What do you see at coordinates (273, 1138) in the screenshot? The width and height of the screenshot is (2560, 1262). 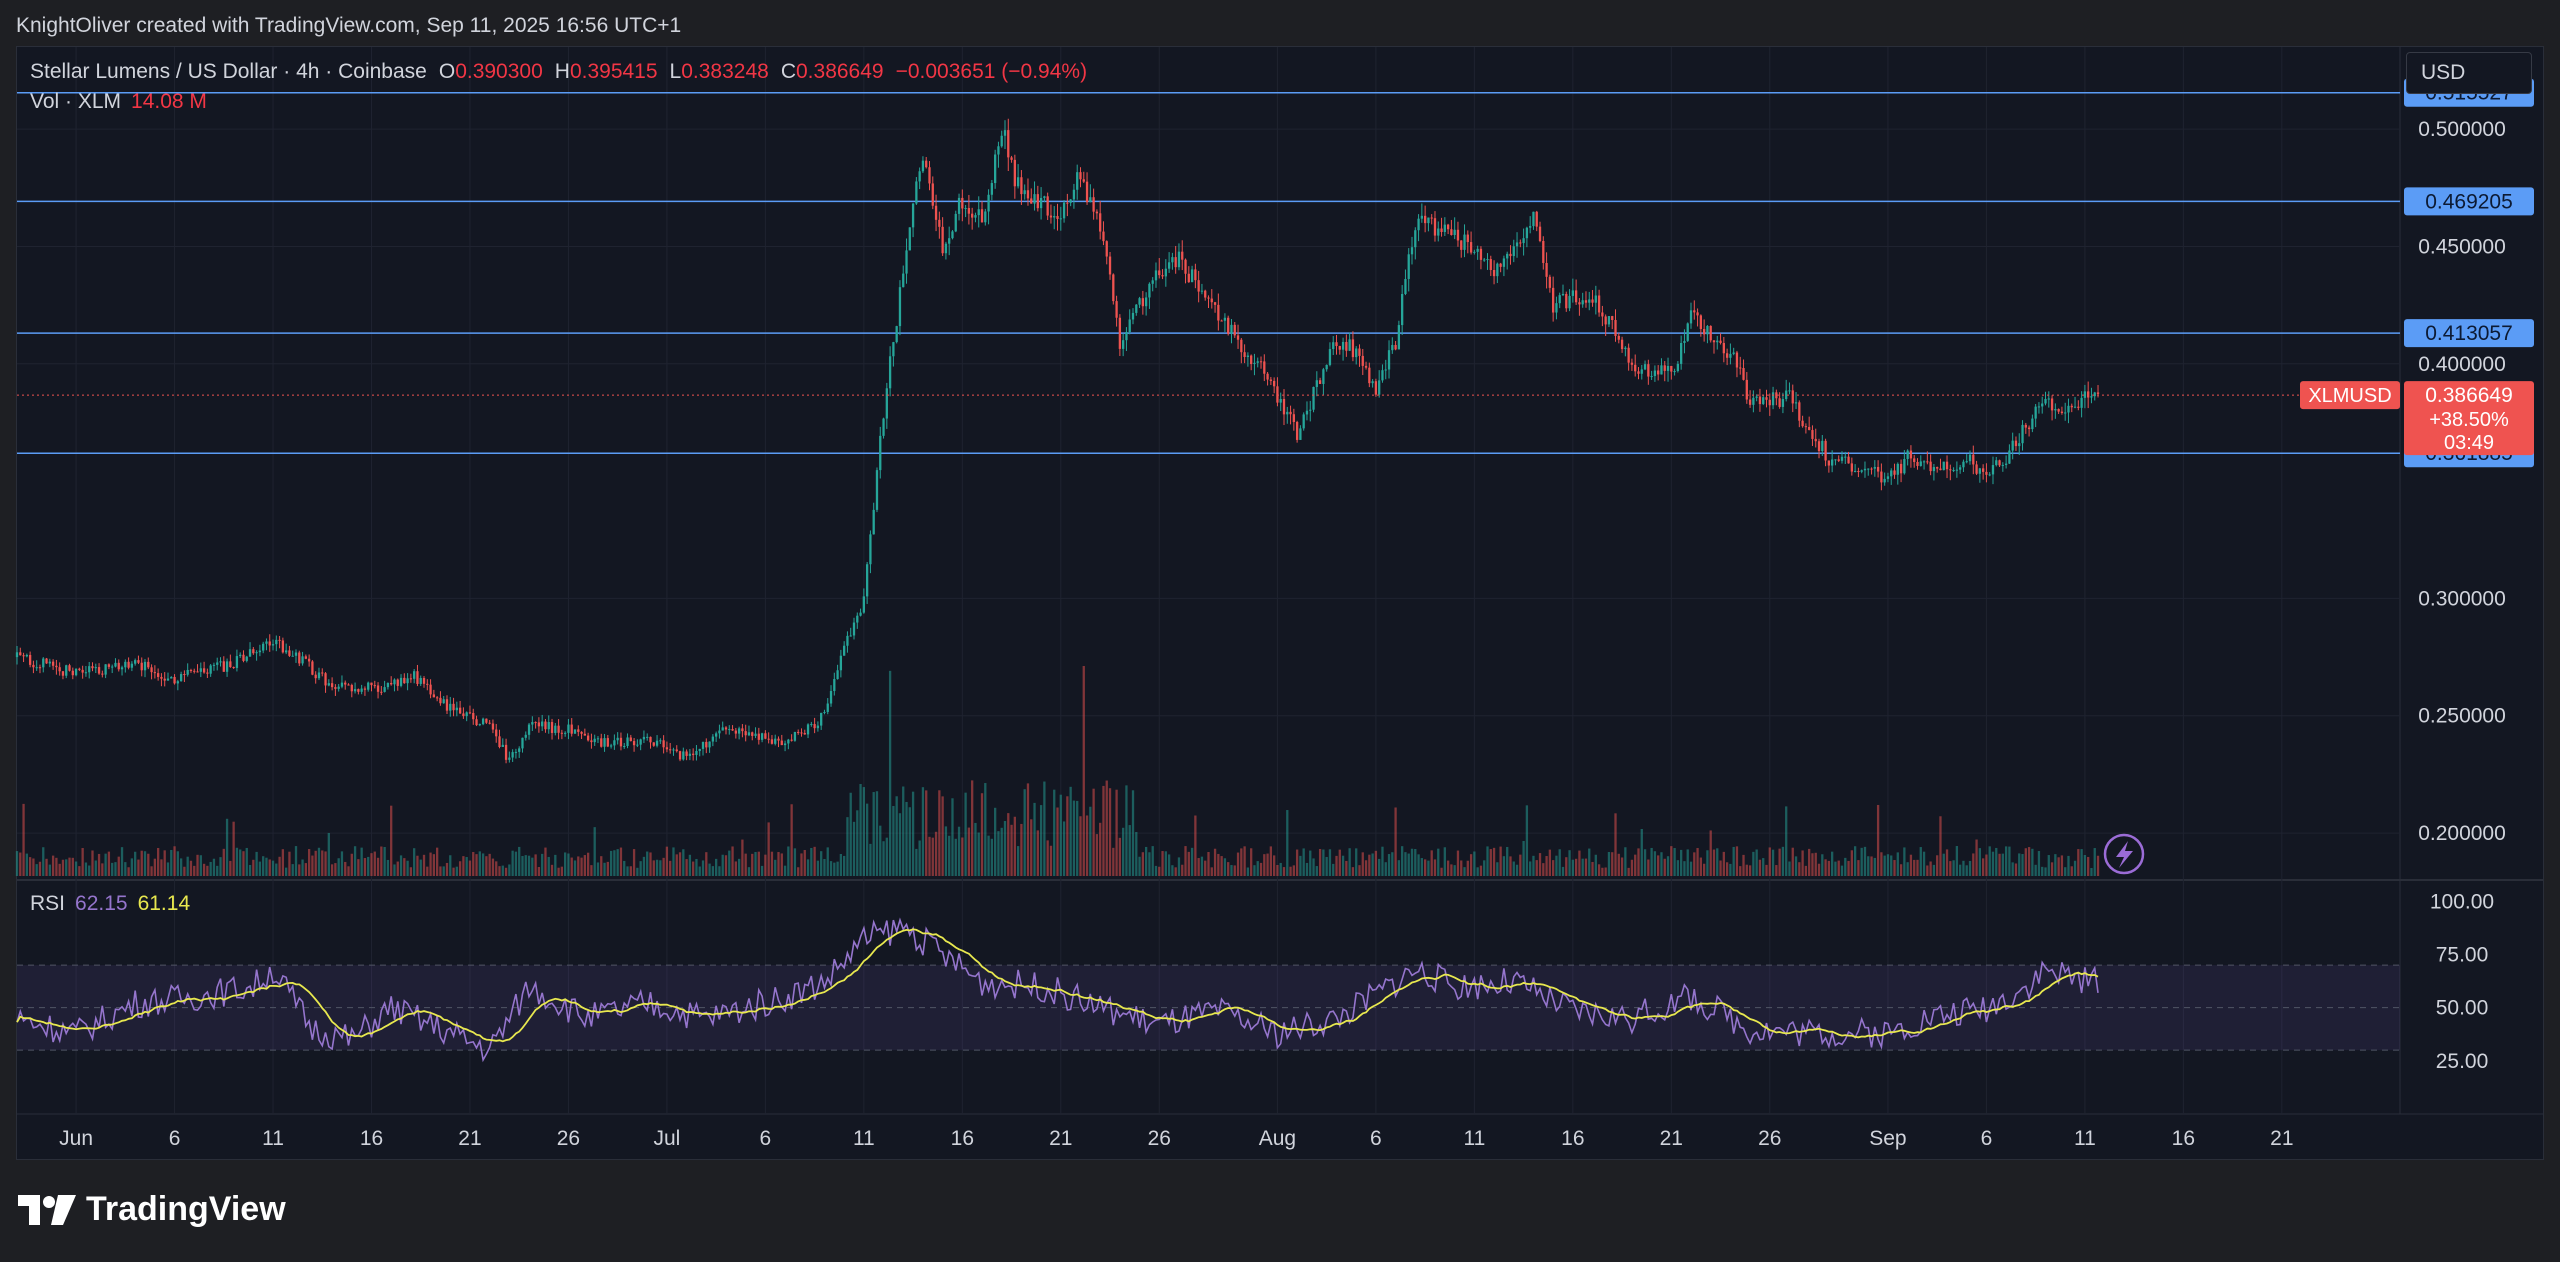 I see `x-tick-label: 11` at bounding box center [273, 1138].